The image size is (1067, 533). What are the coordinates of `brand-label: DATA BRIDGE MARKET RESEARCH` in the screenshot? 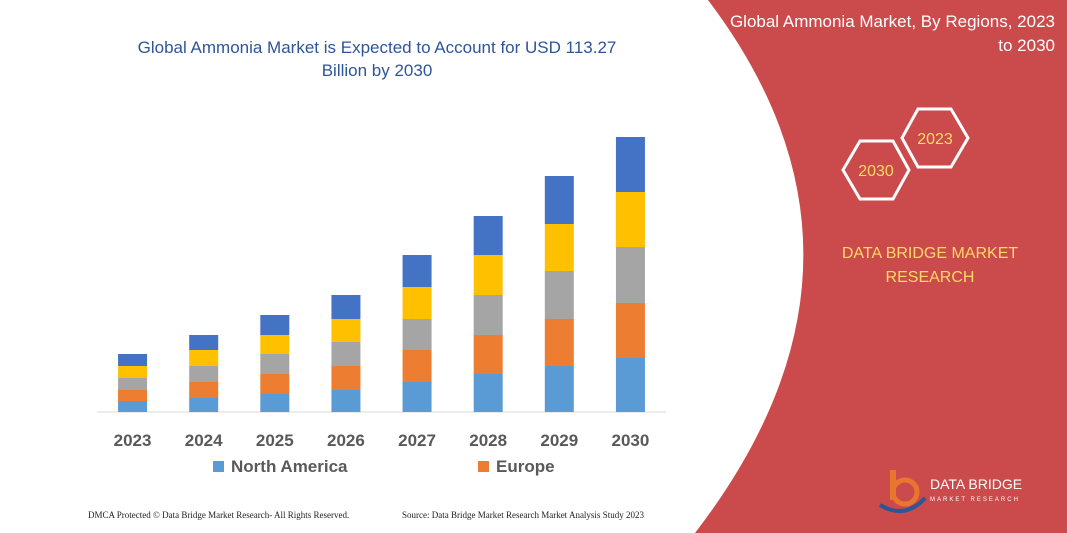 It's located at (930, 265).